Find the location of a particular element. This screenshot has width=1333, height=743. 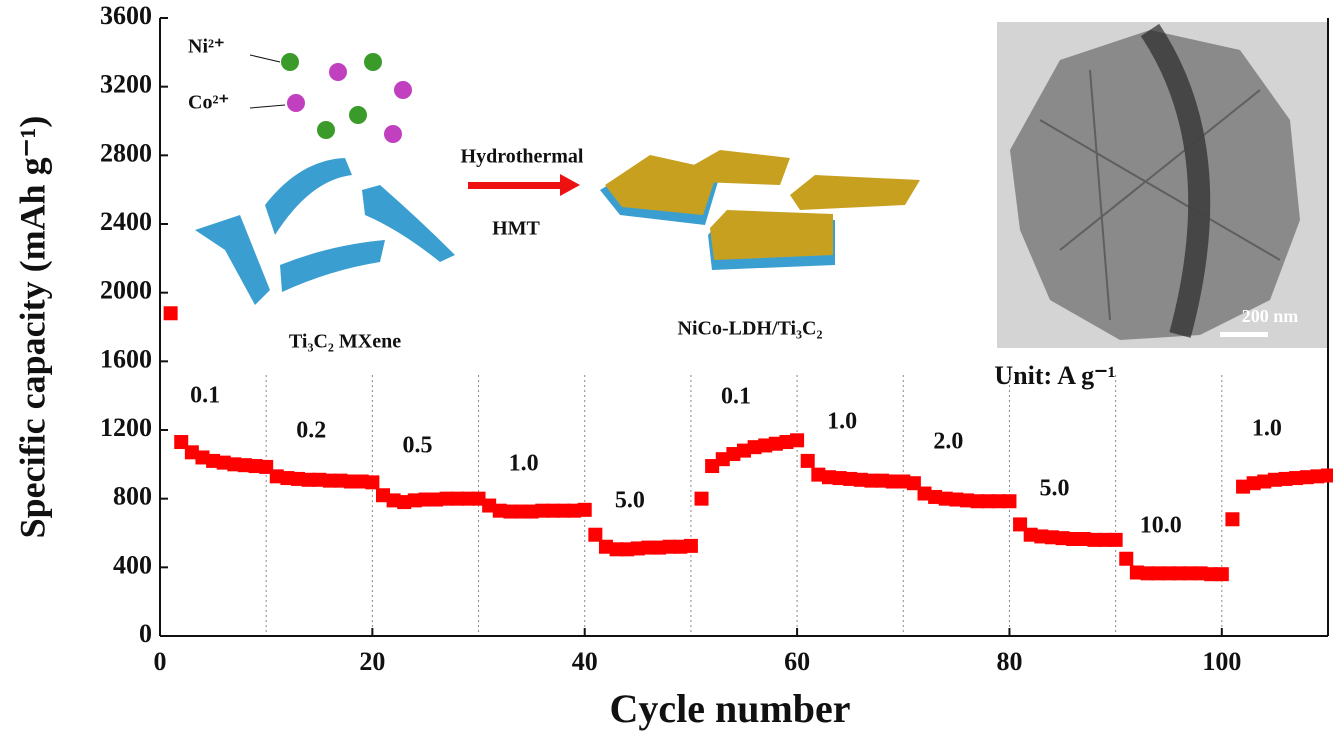

rate-label: 10.0 is located at coordinates (1161, 526).